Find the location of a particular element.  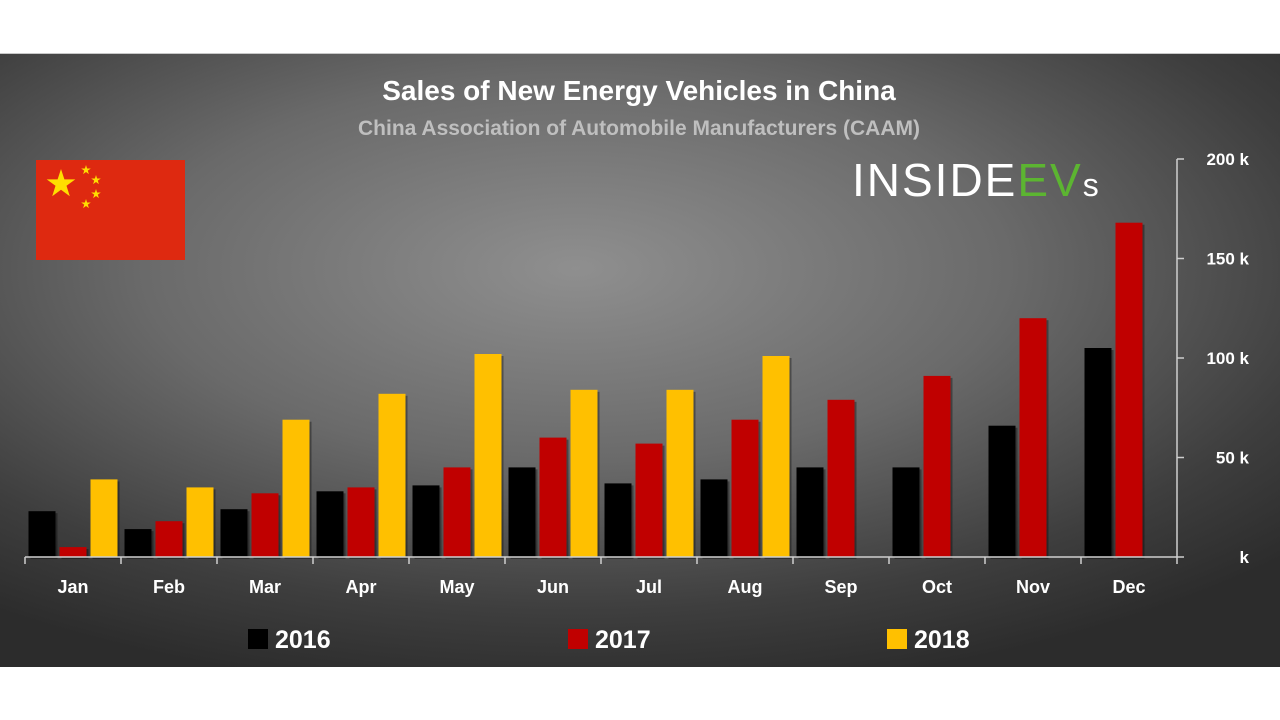

bar-2017-Feb is located at coordinates (169, 539).